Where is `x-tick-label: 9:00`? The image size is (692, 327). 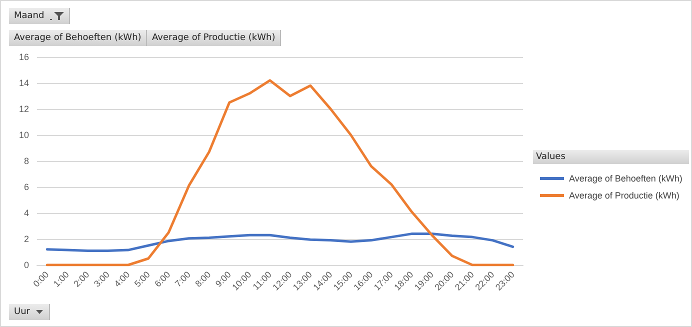
x-tick-label: 9:00 is located at coordinates (223, 279).